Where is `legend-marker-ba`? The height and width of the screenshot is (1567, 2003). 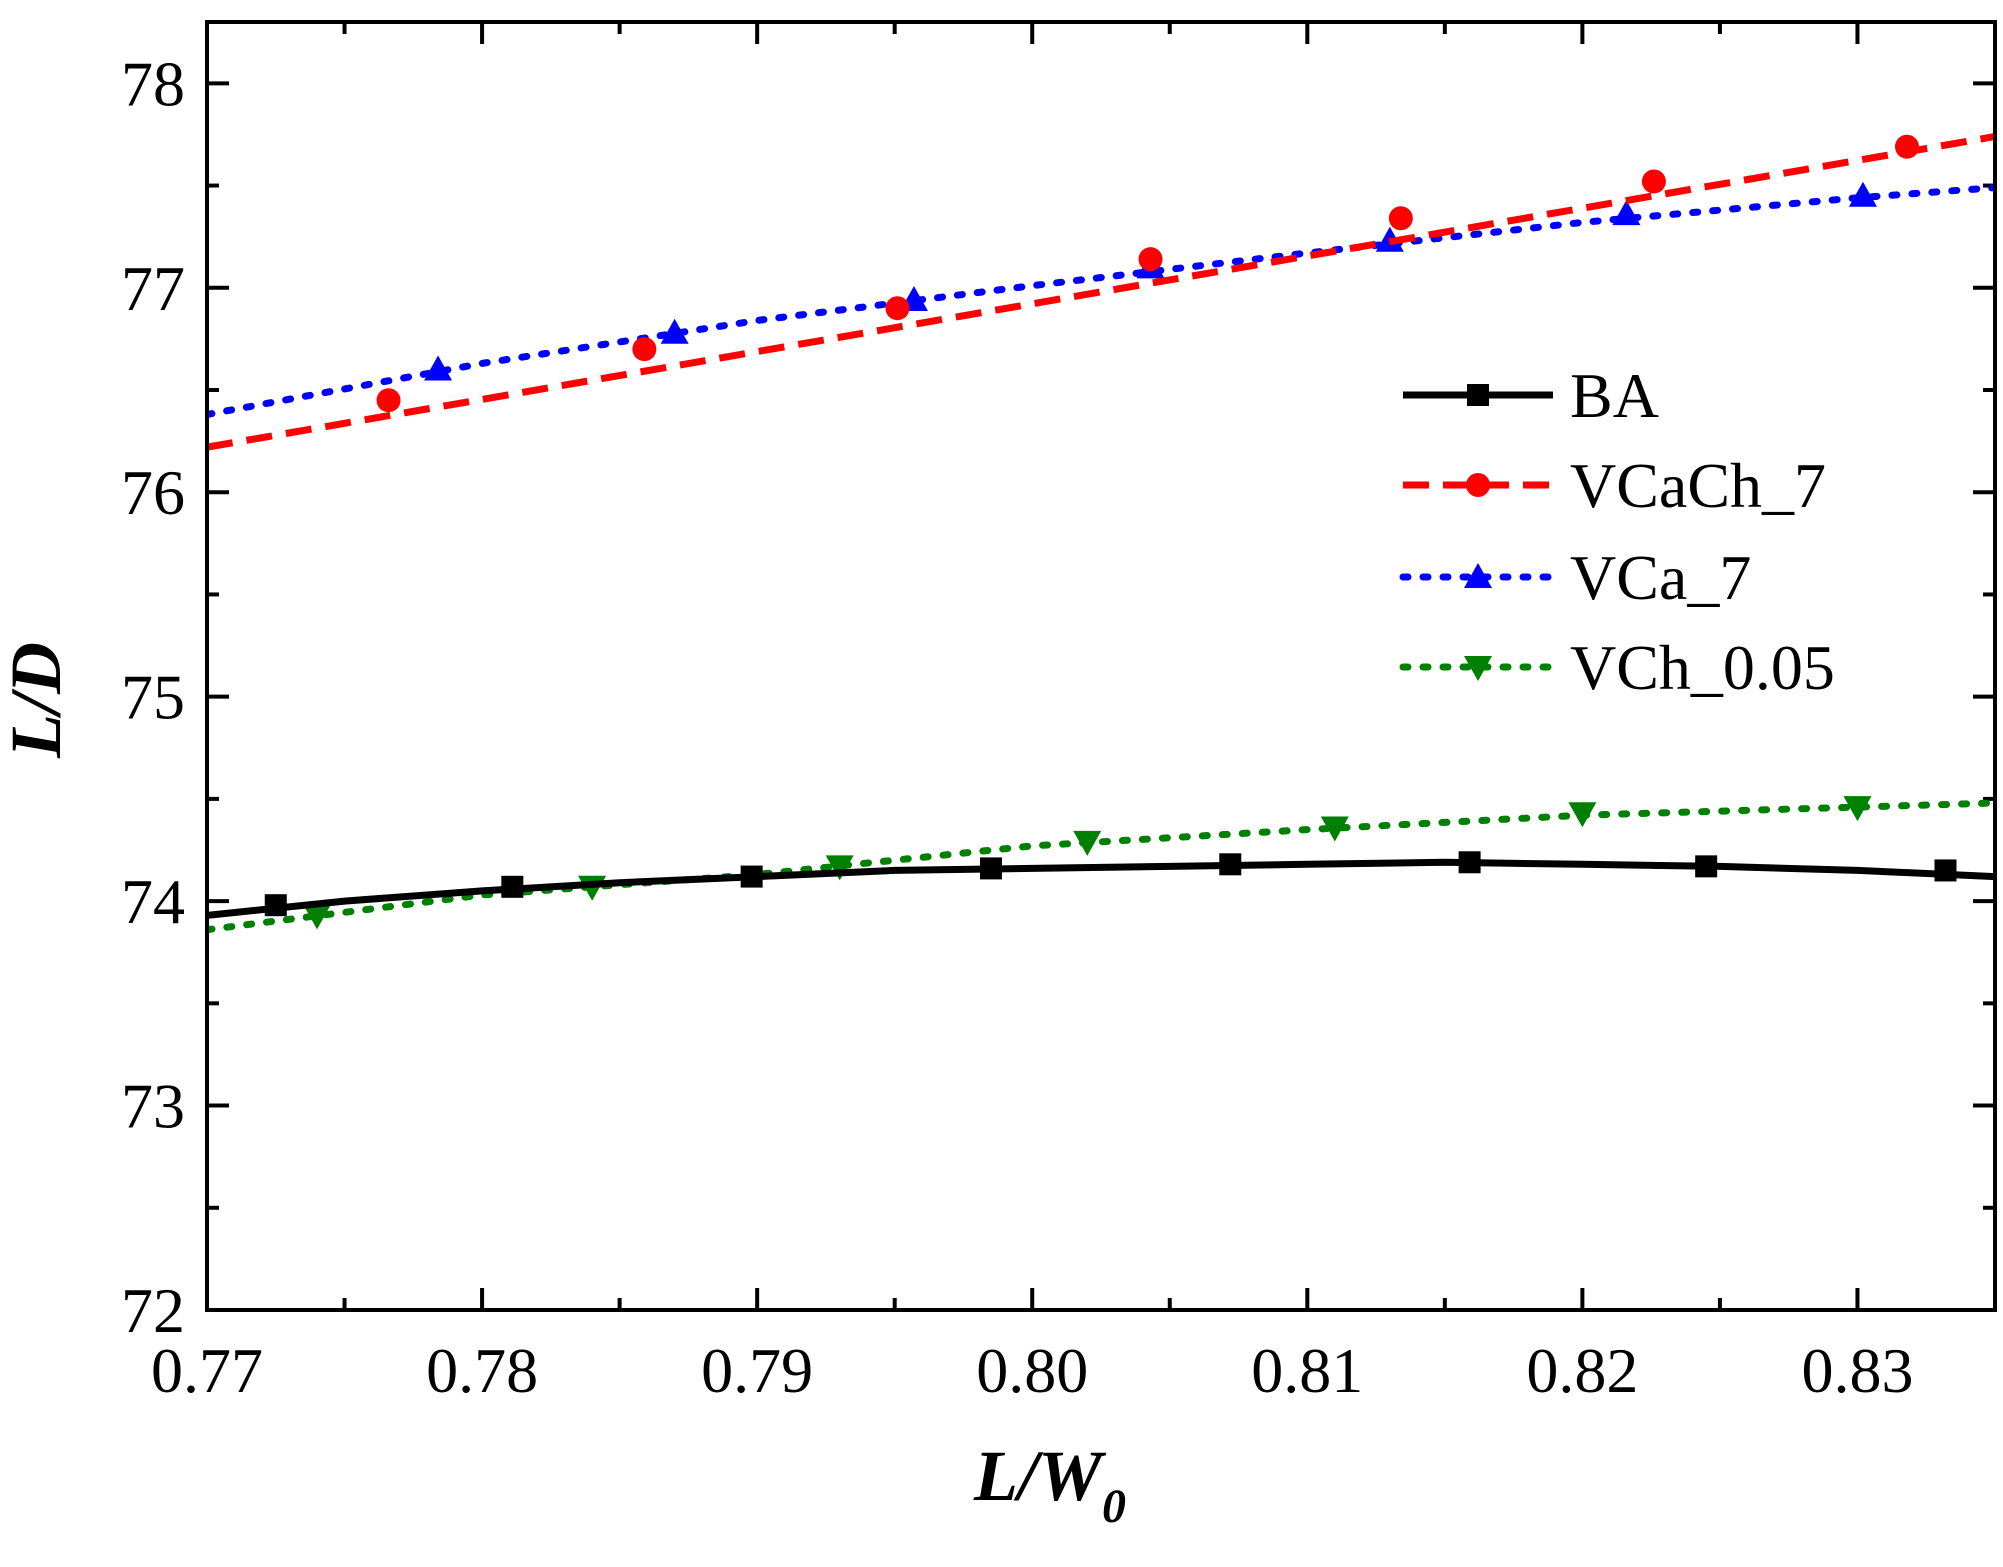 legend-marker-ba is located at coordinates (1478, 395).